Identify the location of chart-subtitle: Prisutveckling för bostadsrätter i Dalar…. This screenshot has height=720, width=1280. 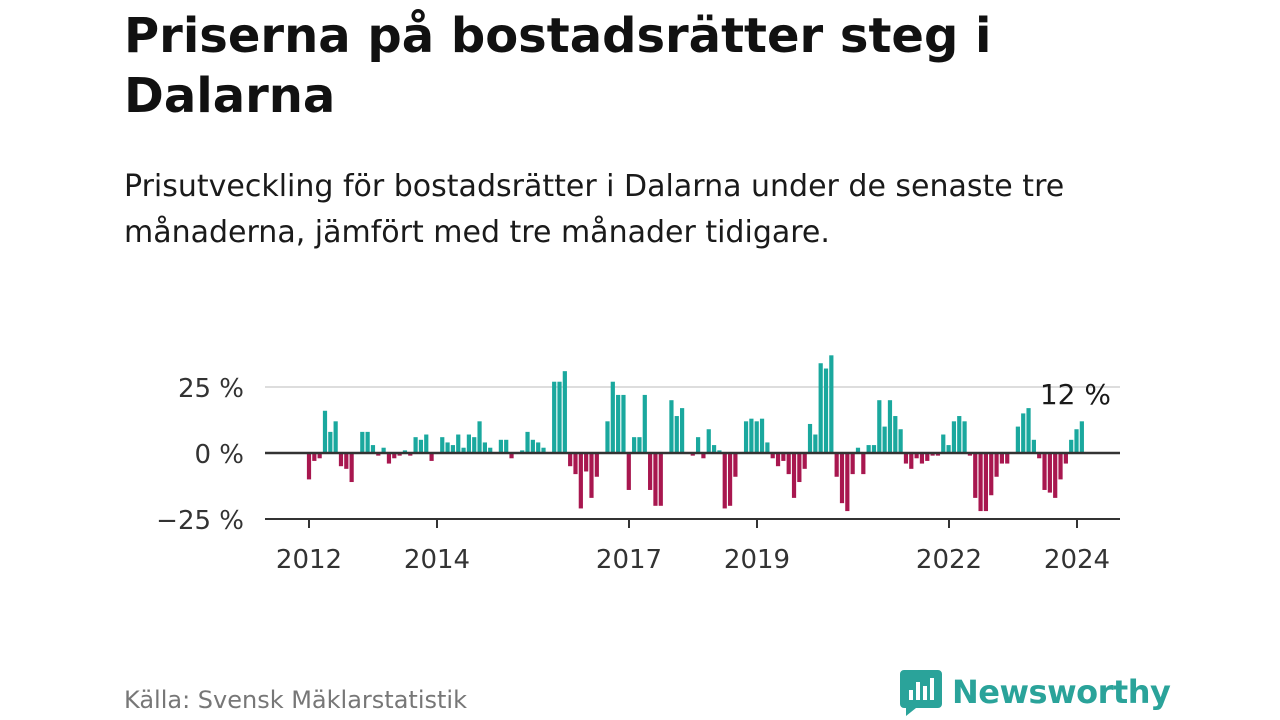
(594, 209).